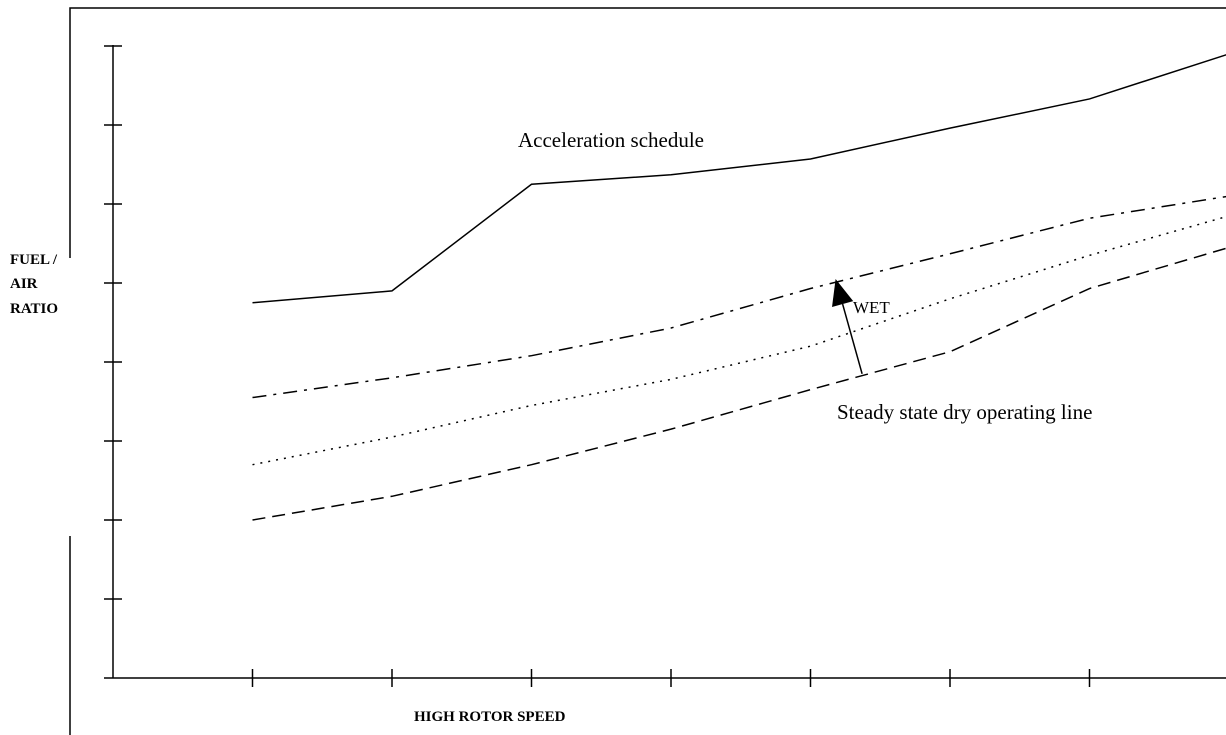  Describe the element at coordinates (34, 260) in the screenshot. I see `y-axis-label-line-1: FUEL /` at that location.